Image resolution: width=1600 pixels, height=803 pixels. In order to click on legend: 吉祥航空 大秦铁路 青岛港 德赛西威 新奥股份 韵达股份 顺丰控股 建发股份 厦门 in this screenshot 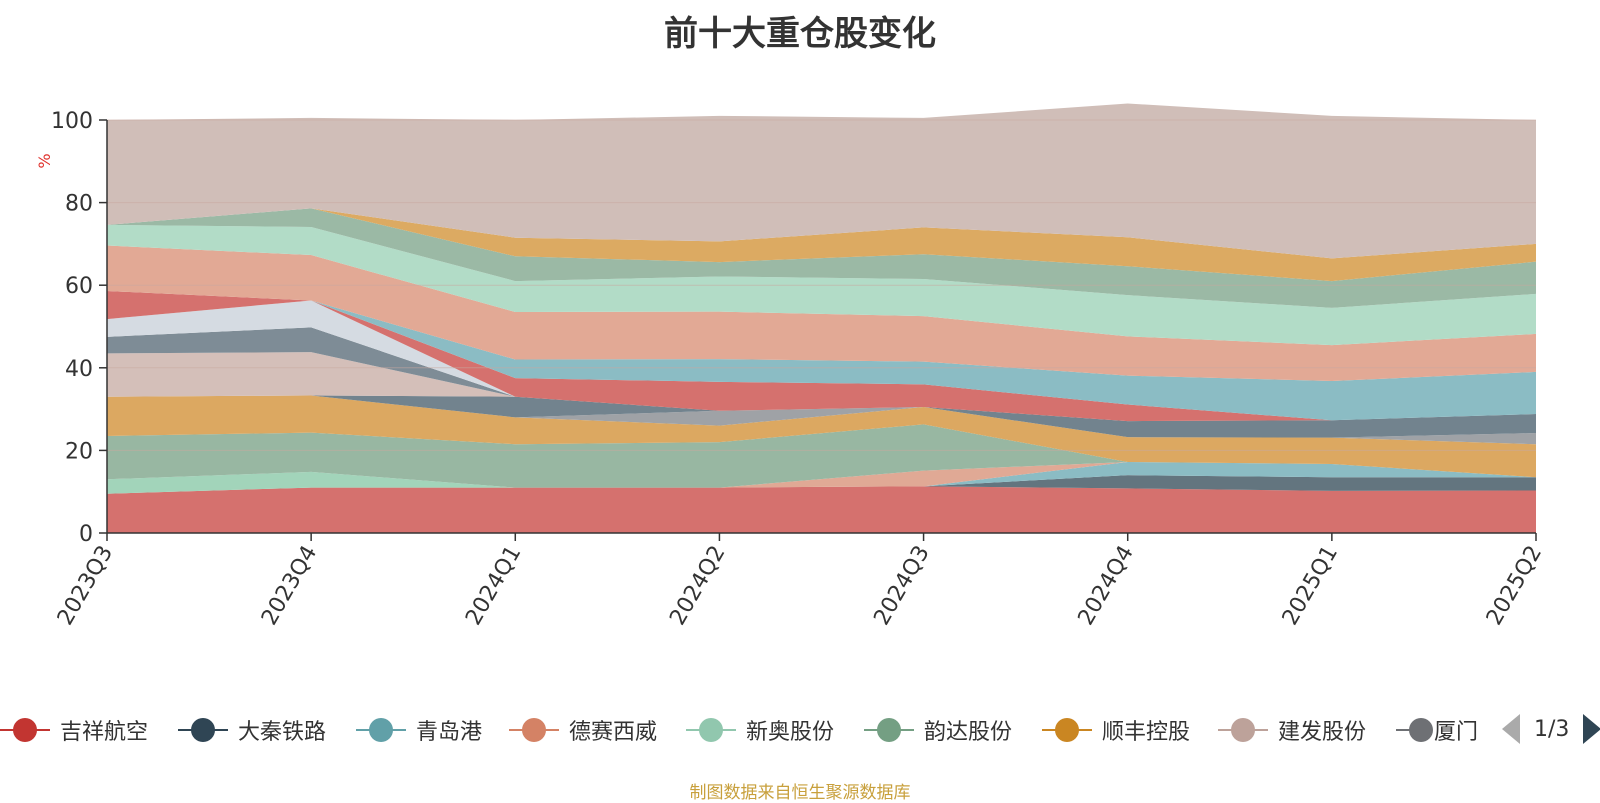, I will do `click(800, 730)`.